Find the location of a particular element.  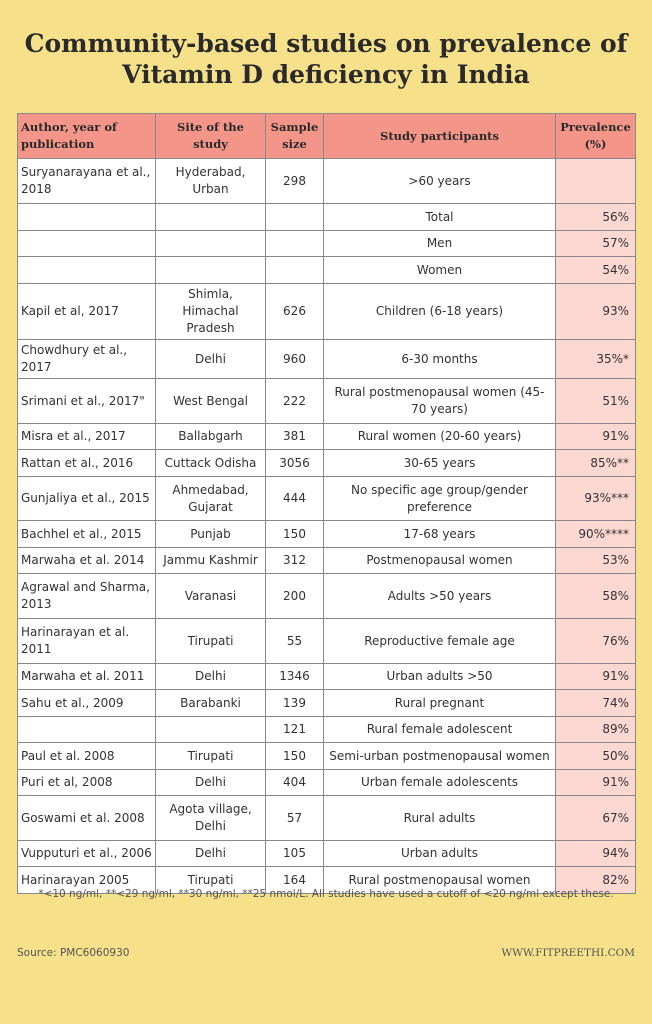

cell-sample-size: 139 is located at coordinates (294, 703).